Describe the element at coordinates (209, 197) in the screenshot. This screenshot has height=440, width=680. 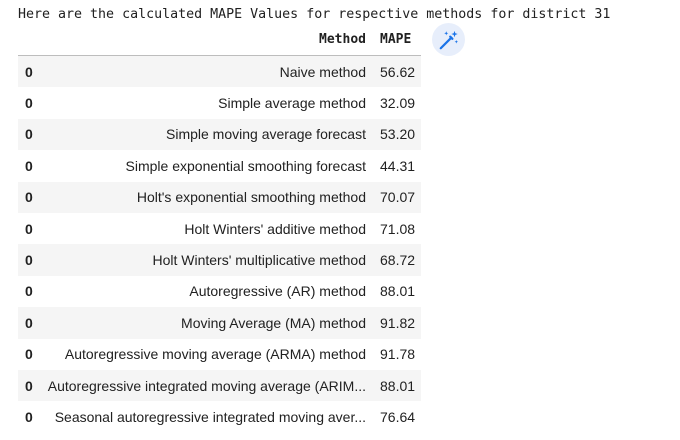
I see `method-cell: Holt's exponential smoothing method` at that location.